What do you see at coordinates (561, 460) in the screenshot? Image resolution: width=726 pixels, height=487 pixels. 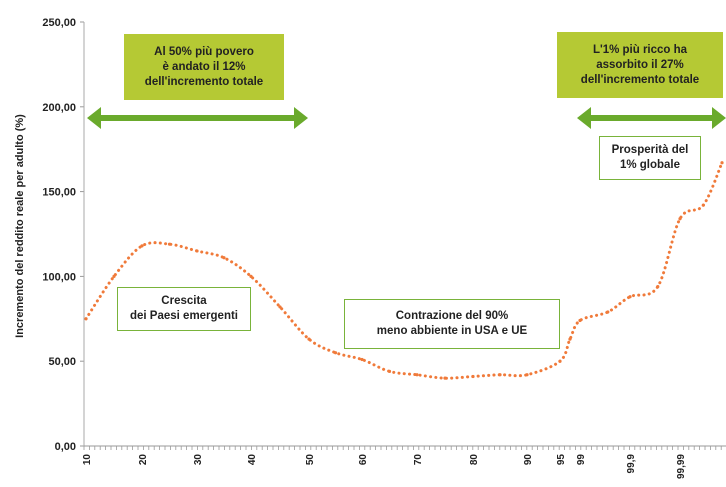 I see `x-tick-label: 95` at bounding box center [561, 460].